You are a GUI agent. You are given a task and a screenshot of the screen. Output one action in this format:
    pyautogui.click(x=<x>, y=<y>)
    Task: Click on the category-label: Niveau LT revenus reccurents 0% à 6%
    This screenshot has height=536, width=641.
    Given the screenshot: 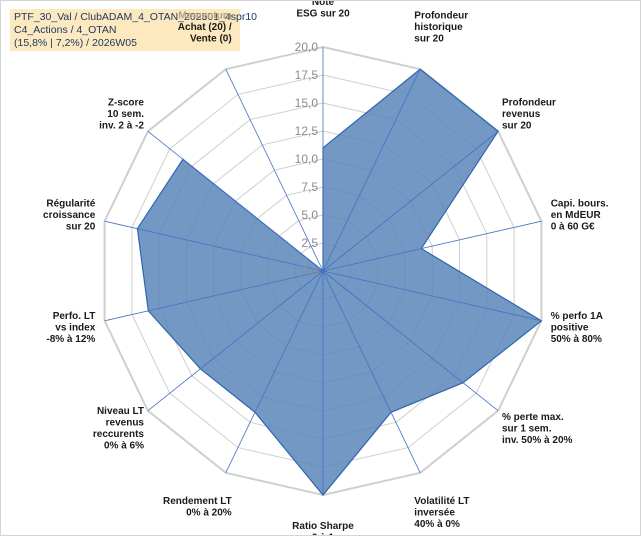 What is the action you would take?
    pyautogui.click(x=119, y=429)
    